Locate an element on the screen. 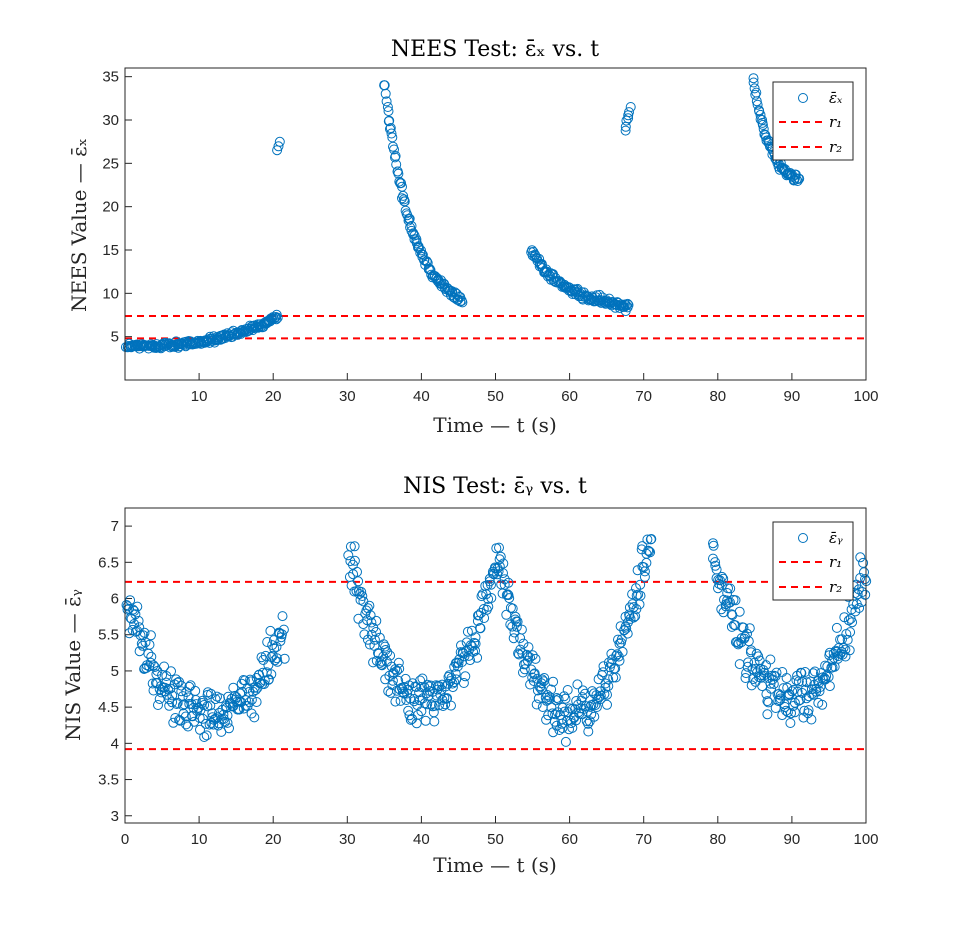 The image size is (958, 926). y-tick-label: 10 is located at coordinates (110, 293).